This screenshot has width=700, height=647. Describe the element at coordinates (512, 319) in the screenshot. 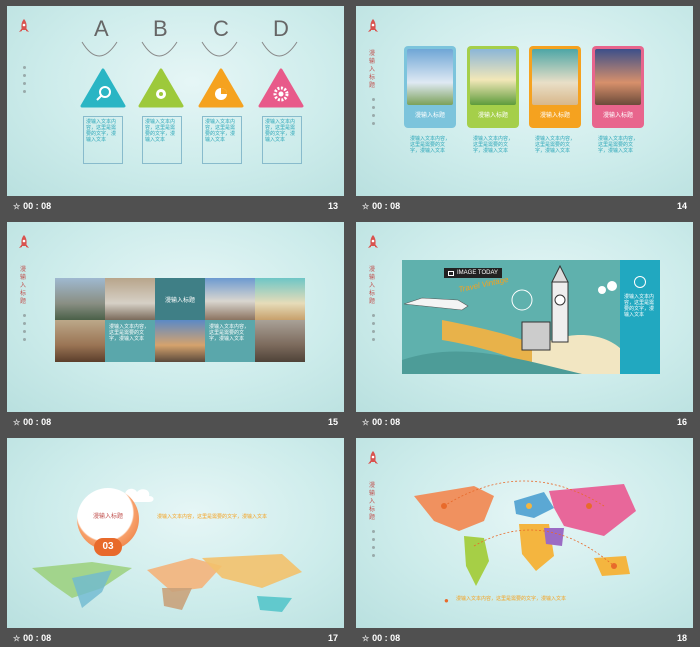

I see `travel-collage` at that location.